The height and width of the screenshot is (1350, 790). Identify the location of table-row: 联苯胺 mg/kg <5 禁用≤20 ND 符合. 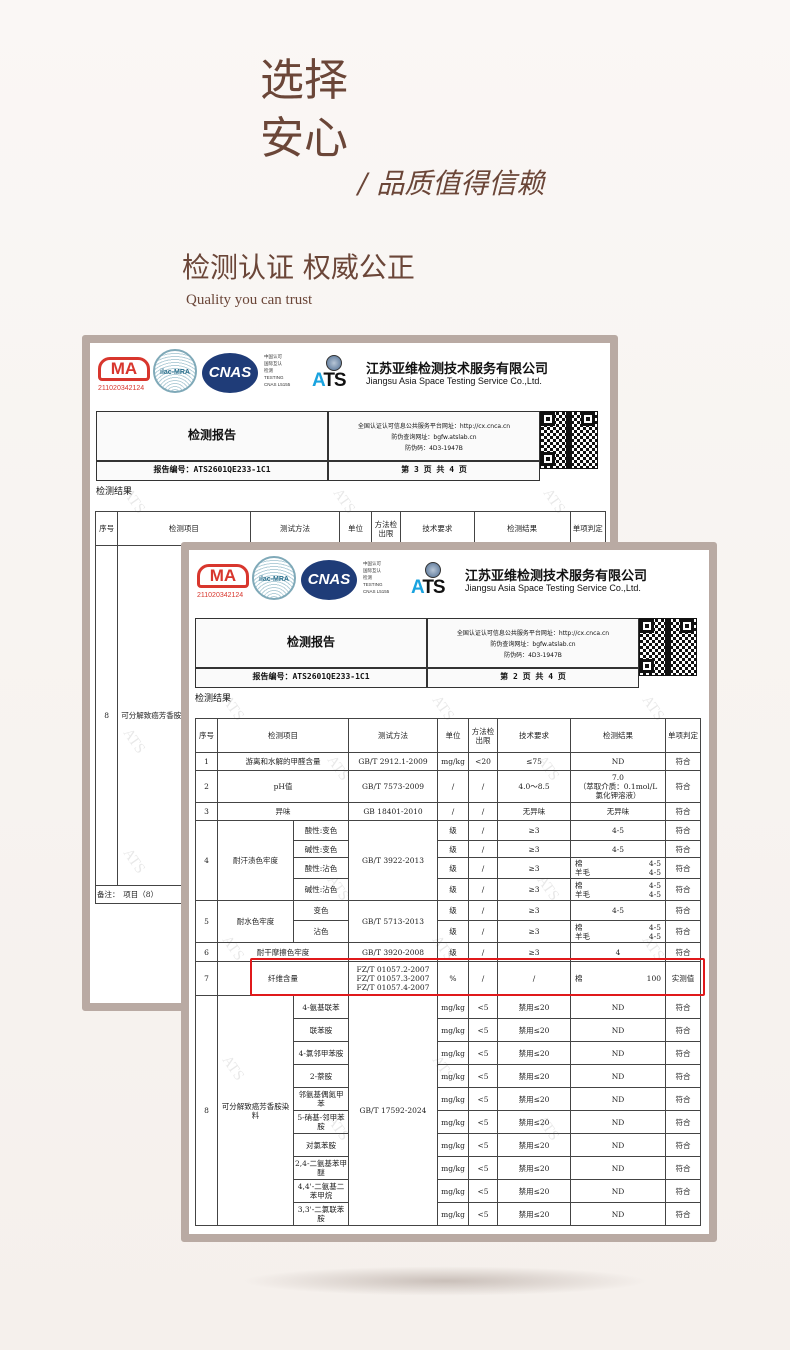
(448, 1030).